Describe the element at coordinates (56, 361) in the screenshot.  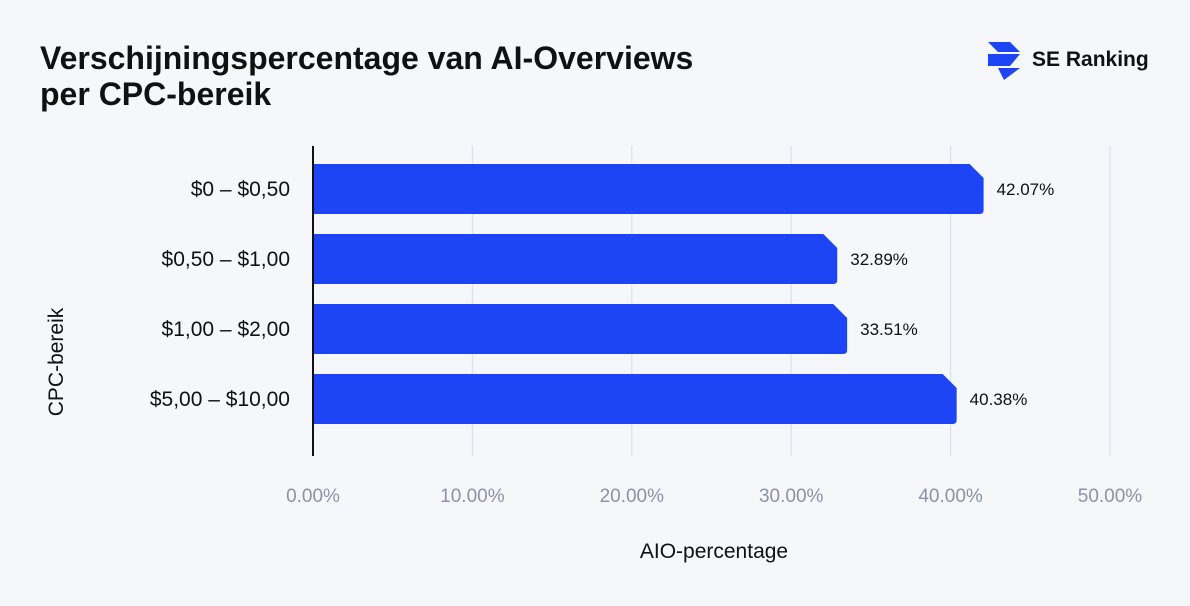
I see `y-axis-title: CPC-bereik` at that location.